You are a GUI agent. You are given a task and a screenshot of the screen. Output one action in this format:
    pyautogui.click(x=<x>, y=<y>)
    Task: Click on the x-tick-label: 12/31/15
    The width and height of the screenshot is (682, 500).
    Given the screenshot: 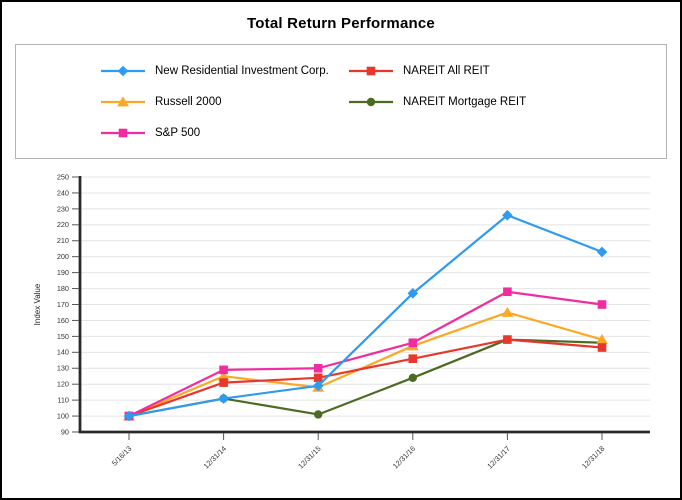 What is the action you would take?
    pyautogui.click(x=309, y=457)
    